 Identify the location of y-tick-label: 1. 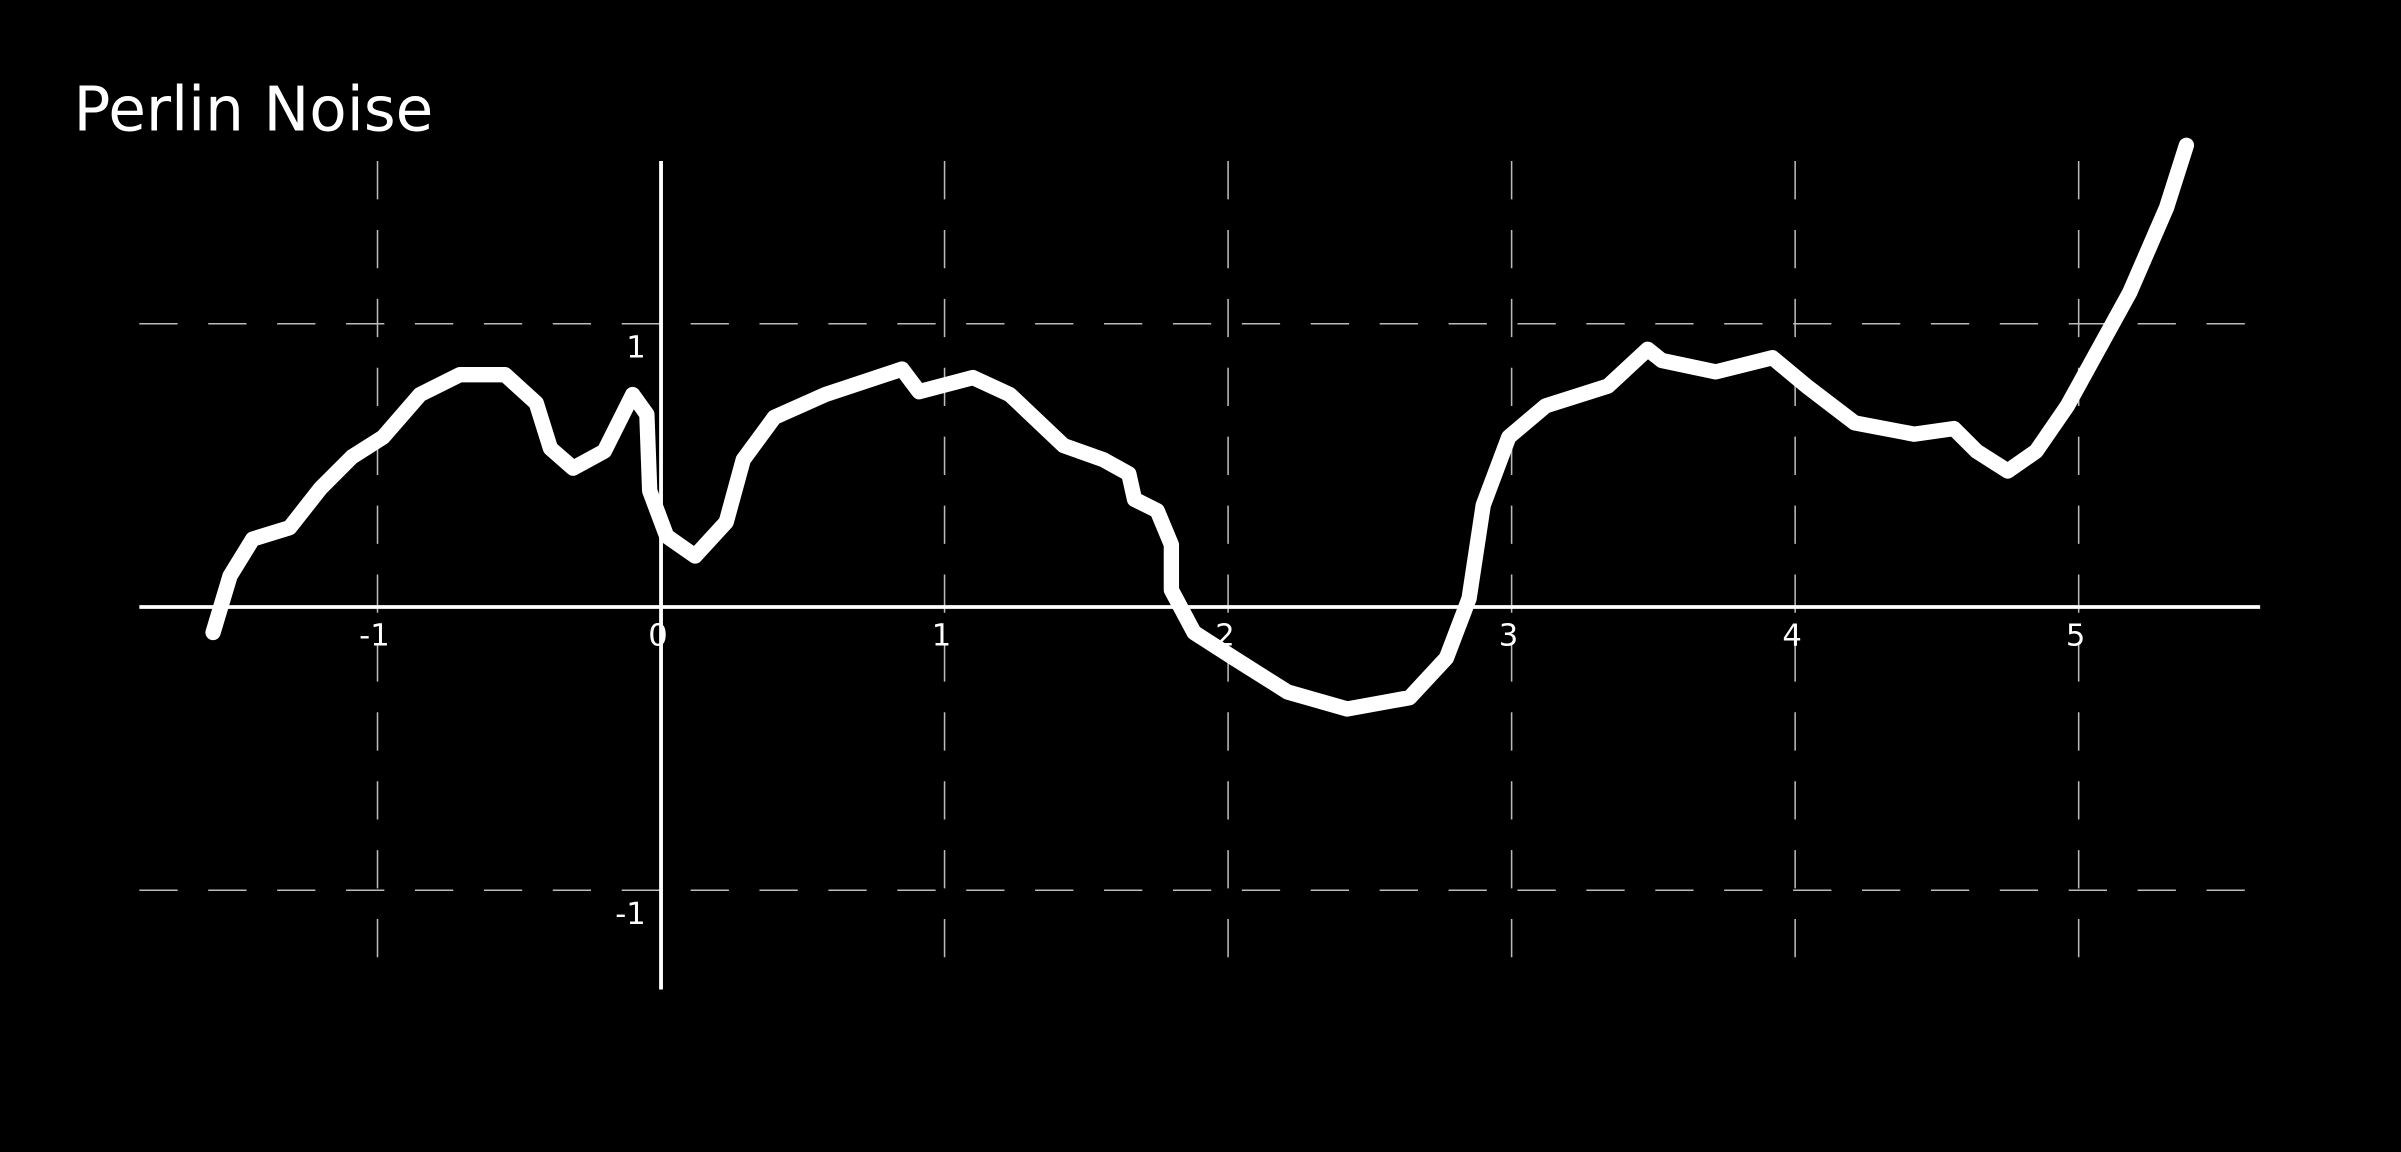
(635, 347).